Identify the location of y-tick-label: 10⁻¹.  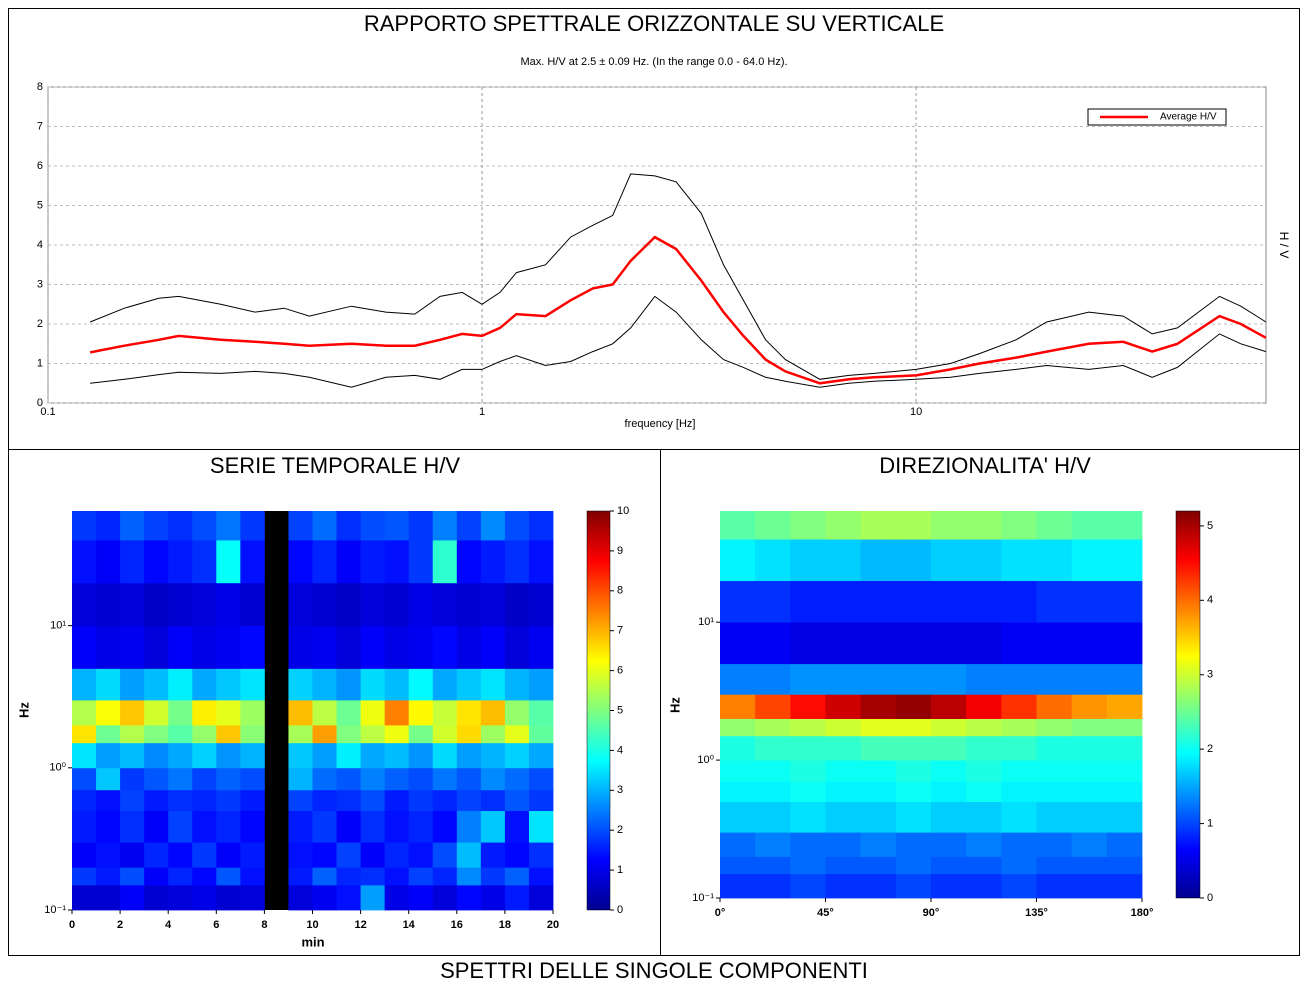
(55, 910).